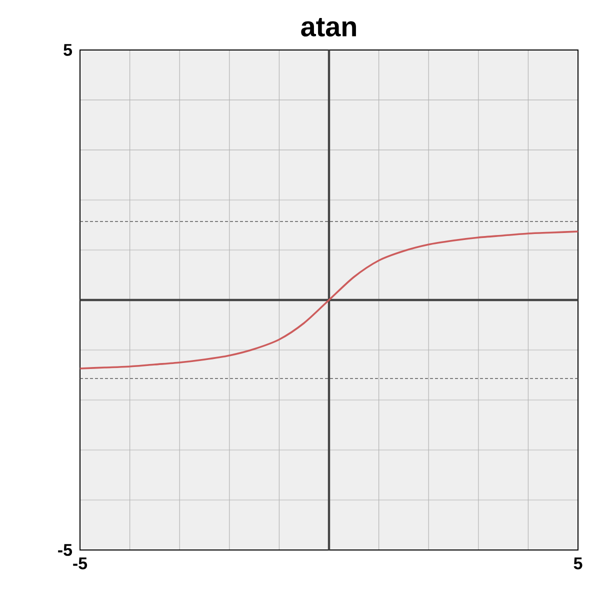  Describe the element at coordinates (328, 27) in the screenshot. I see `chart-title: atan` at that location.